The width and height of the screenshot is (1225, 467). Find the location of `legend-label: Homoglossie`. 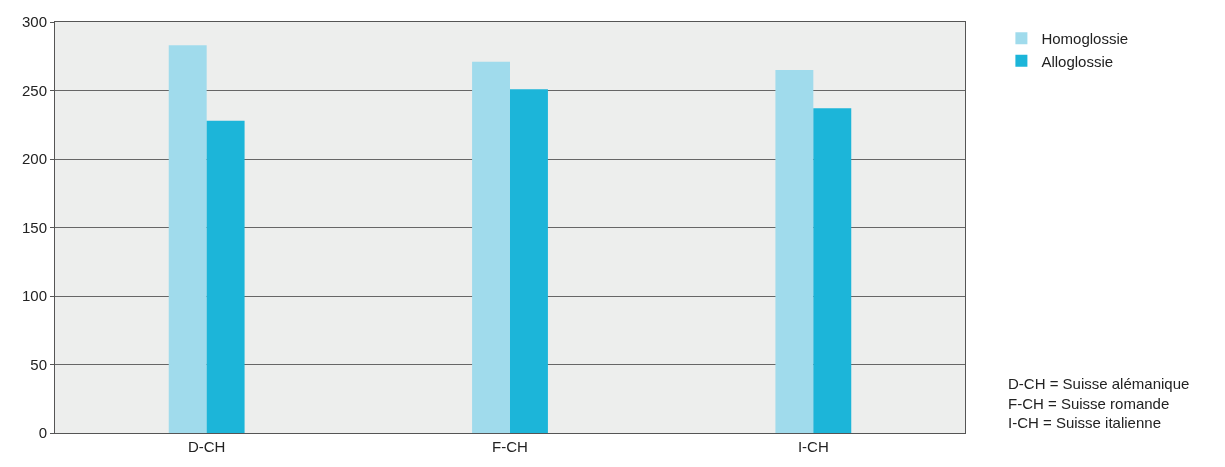

legend-label: Homoglossie is located at coordinates (1085, 39).